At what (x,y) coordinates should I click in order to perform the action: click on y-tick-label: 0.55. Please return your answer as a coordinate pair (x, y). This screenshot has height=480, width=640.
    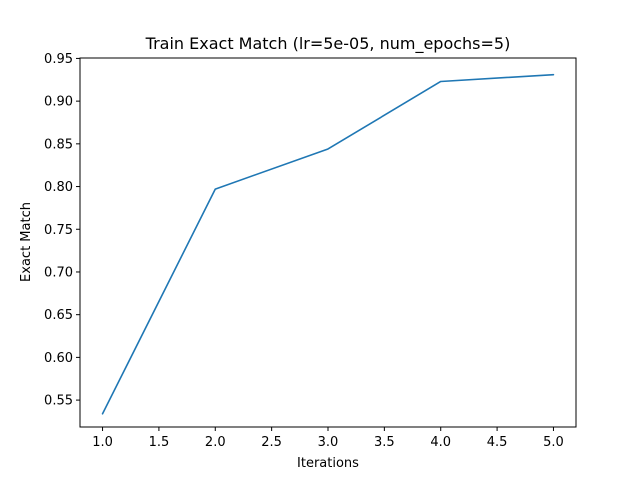
    Looking at the image, I should click on (58, 401).